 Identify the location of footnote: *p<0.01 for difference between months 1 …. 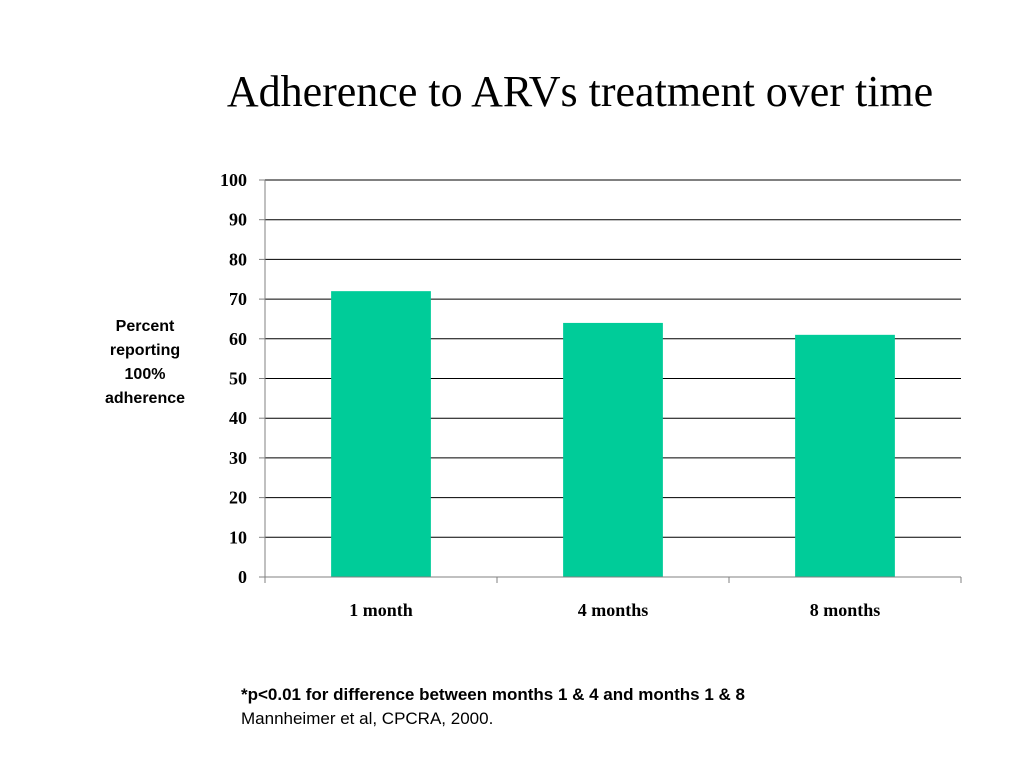
(493, 707).